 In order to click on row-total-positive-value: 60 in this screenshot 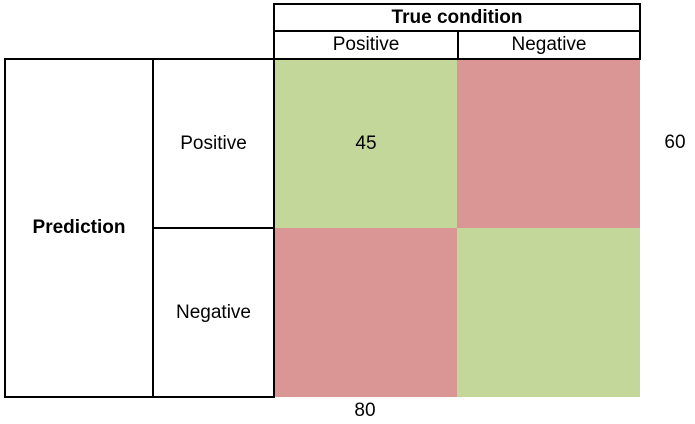, I will do `click(675, 142)`.